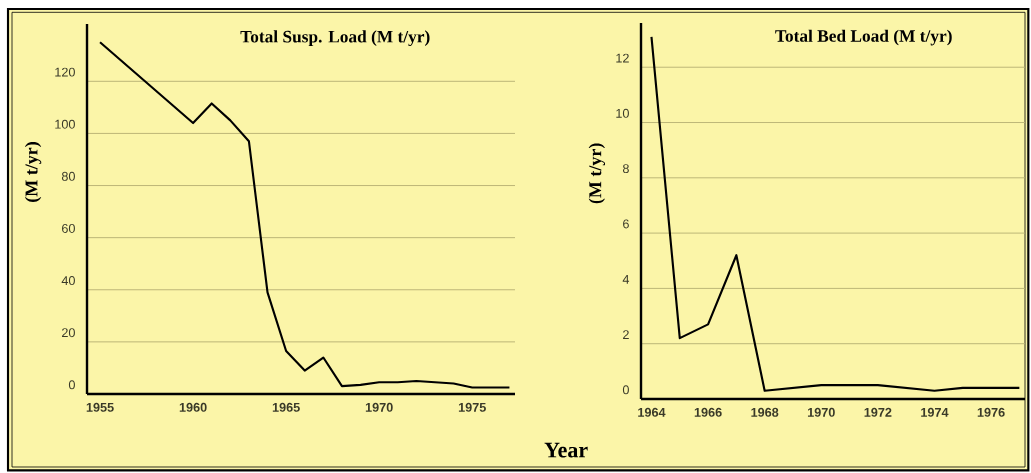  What do you see at coordinates (68, 176) in the screenshot?
I see `y-tick-label: 80` at bounding box center [68, 176].